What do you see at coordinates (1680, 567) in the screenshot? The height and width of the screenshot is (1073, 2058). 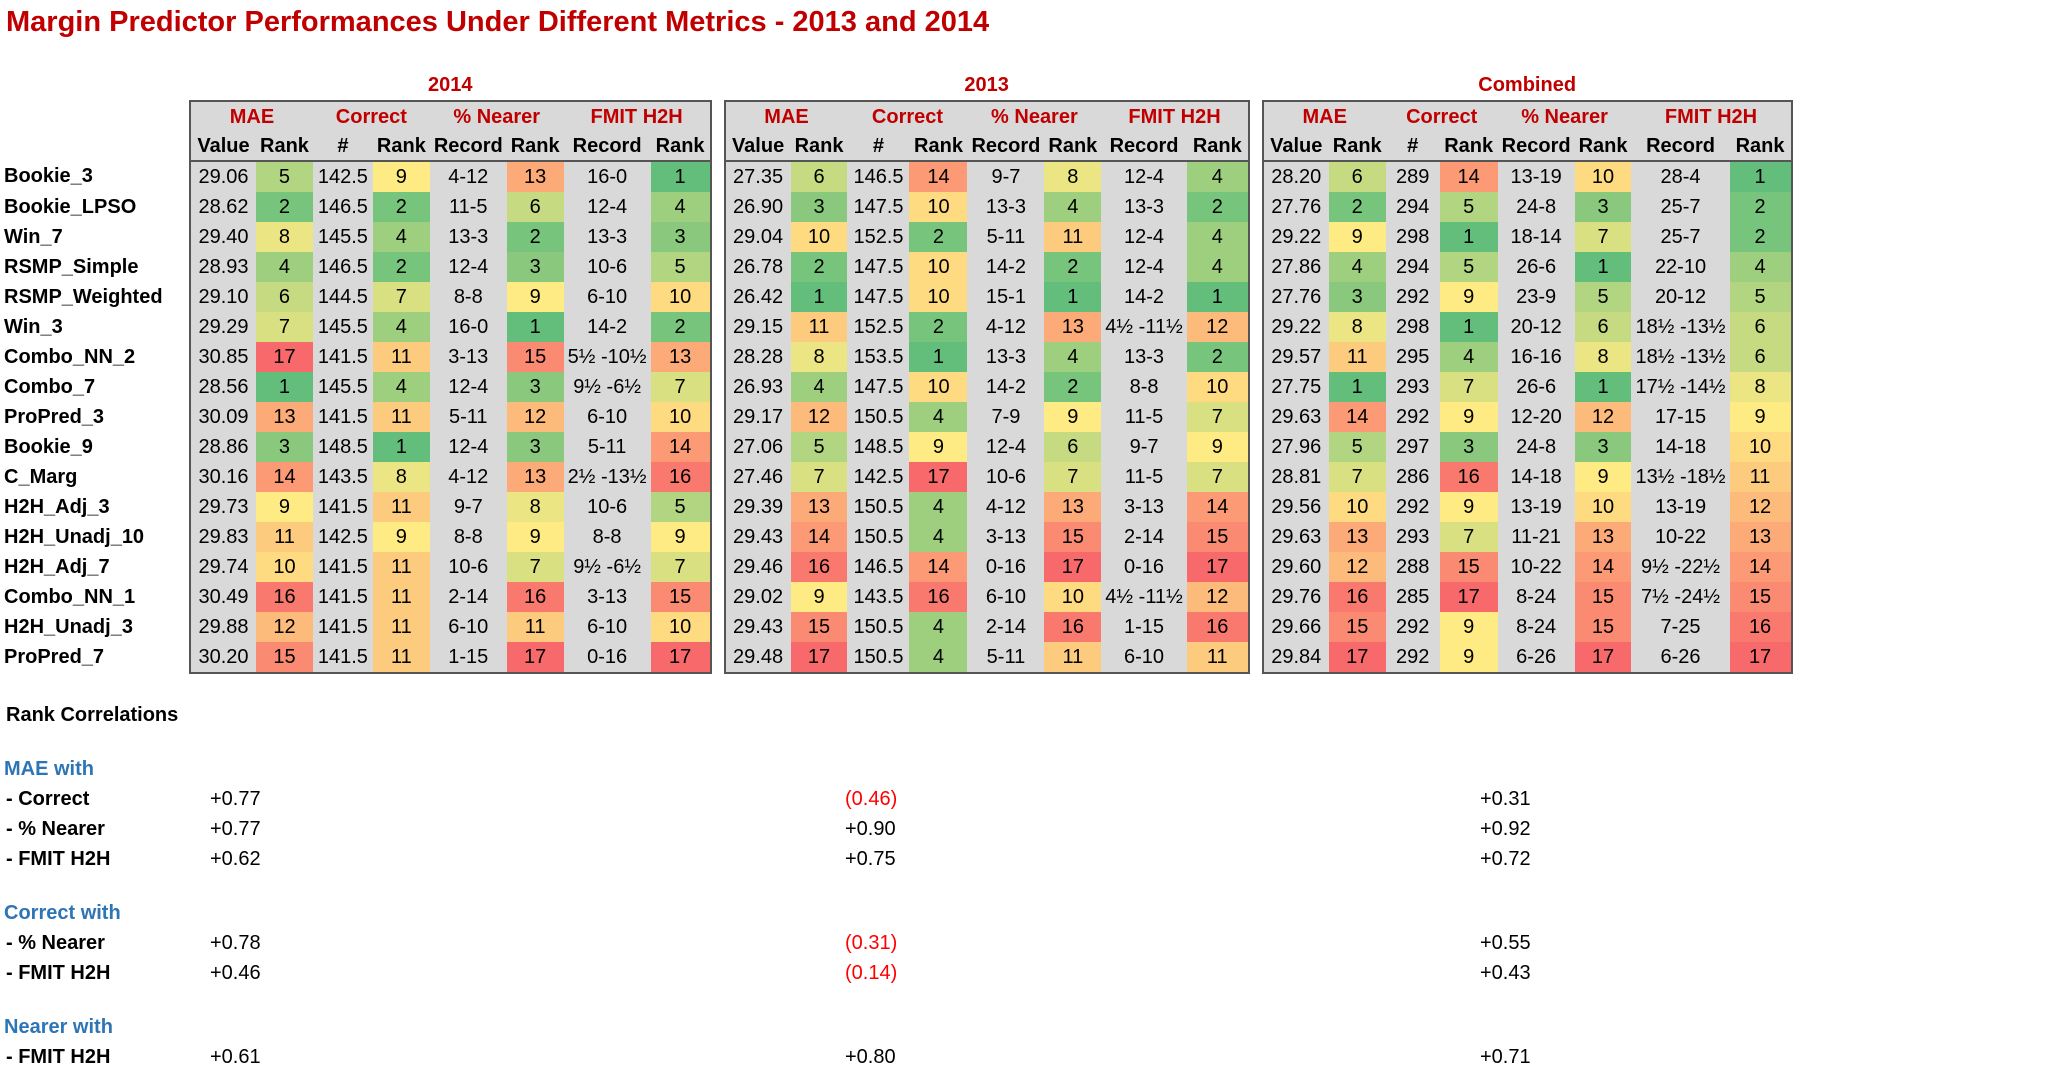 I see `value-cell: 9½ -22½` at bounding box center [1680, 567].